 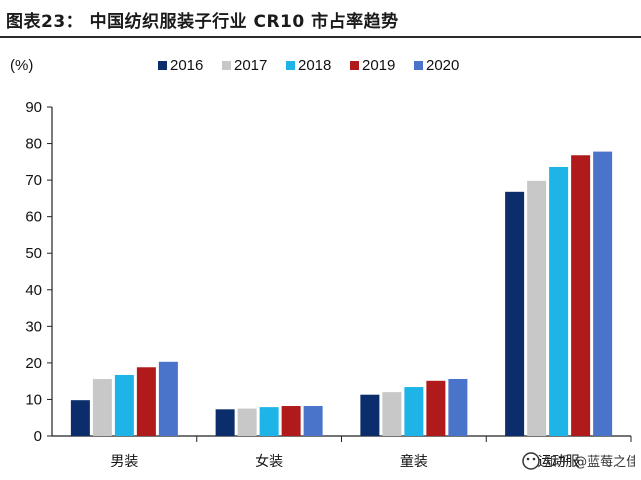 What do you see at coordinates (354, 65) in the screenshot?
I see `legend-swatch-2019` at bounding box center [354, 65].